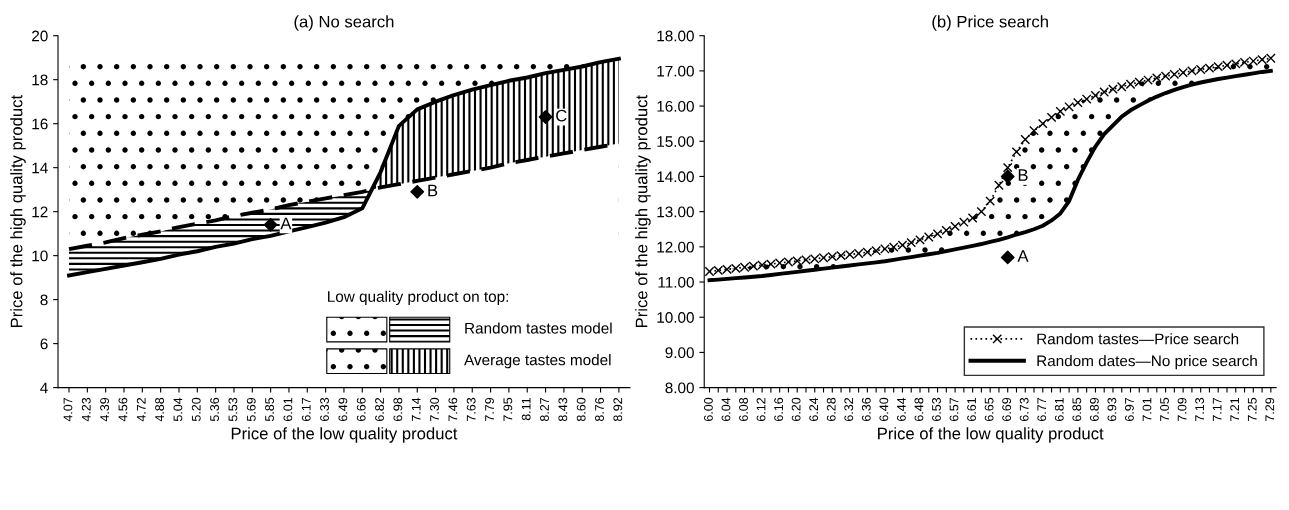 This screenshot has height=510, width=1289. I want to click on y-tick-label: 16, so click(40, 124).